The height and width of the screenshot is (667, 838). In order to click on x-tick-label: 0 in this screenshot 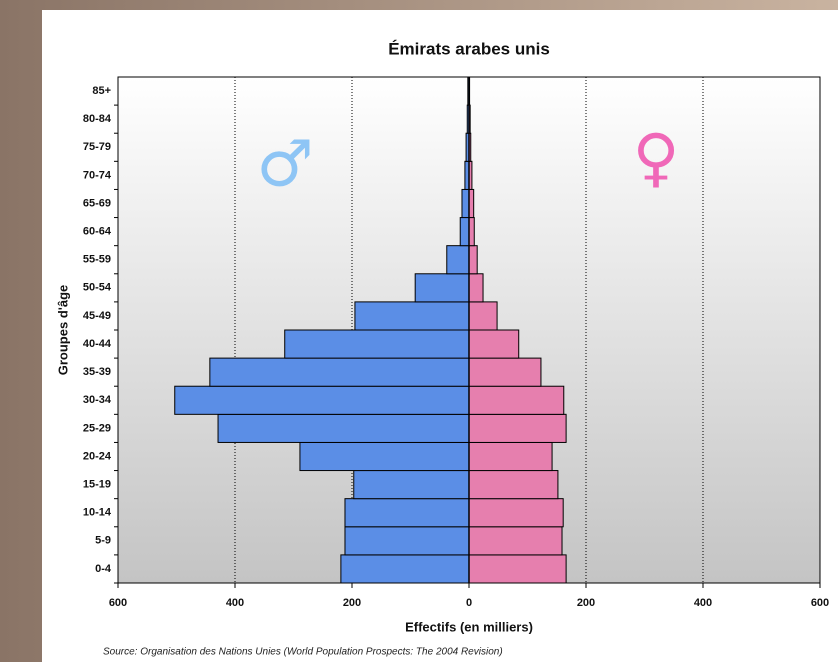, I will do `click(469, 603)`.